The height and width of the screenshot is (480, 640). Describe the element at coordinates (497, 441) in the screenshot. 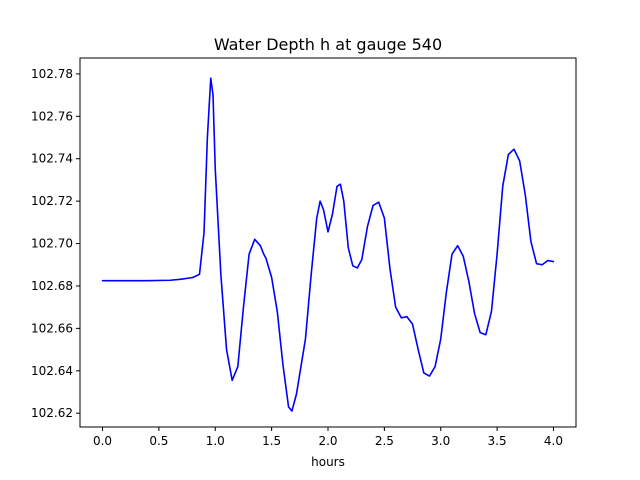

I see `x-tick-label: 3.5` at that location.